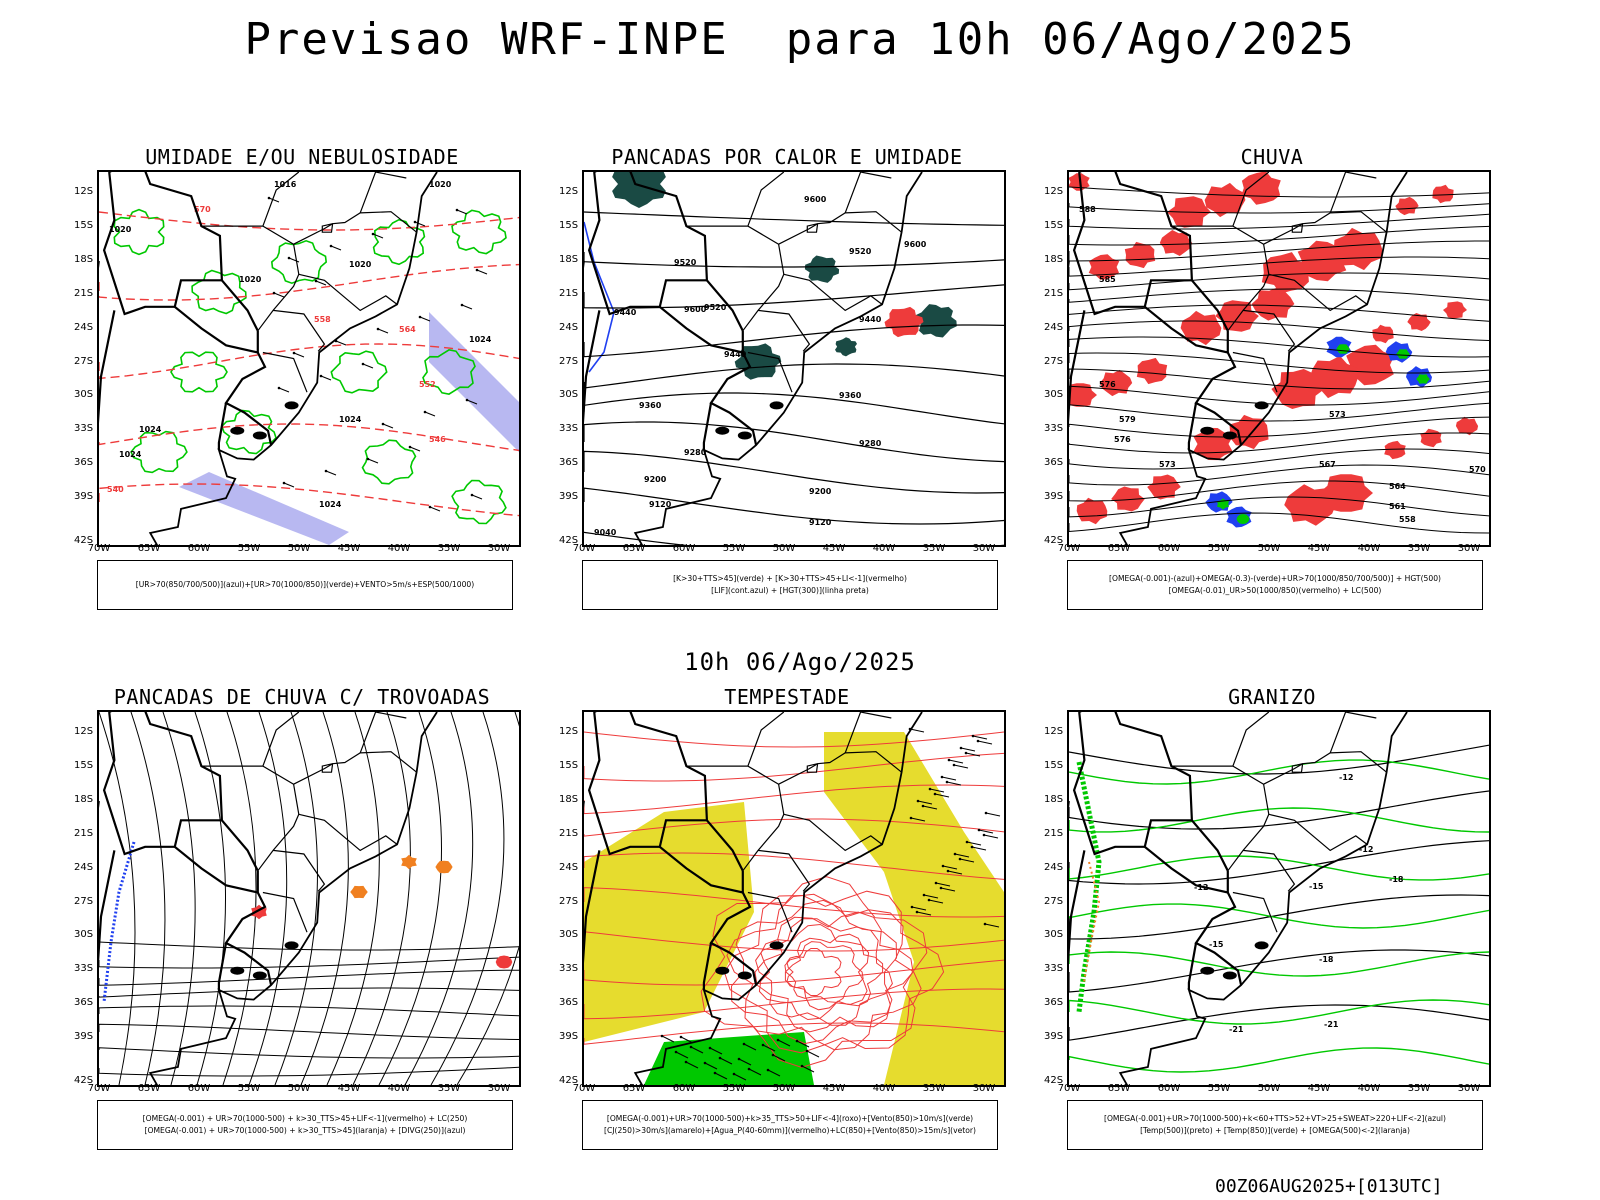 This screenshot has width=1600, height=1200. I want to click on contour-label: 576, so click(1122, 439).